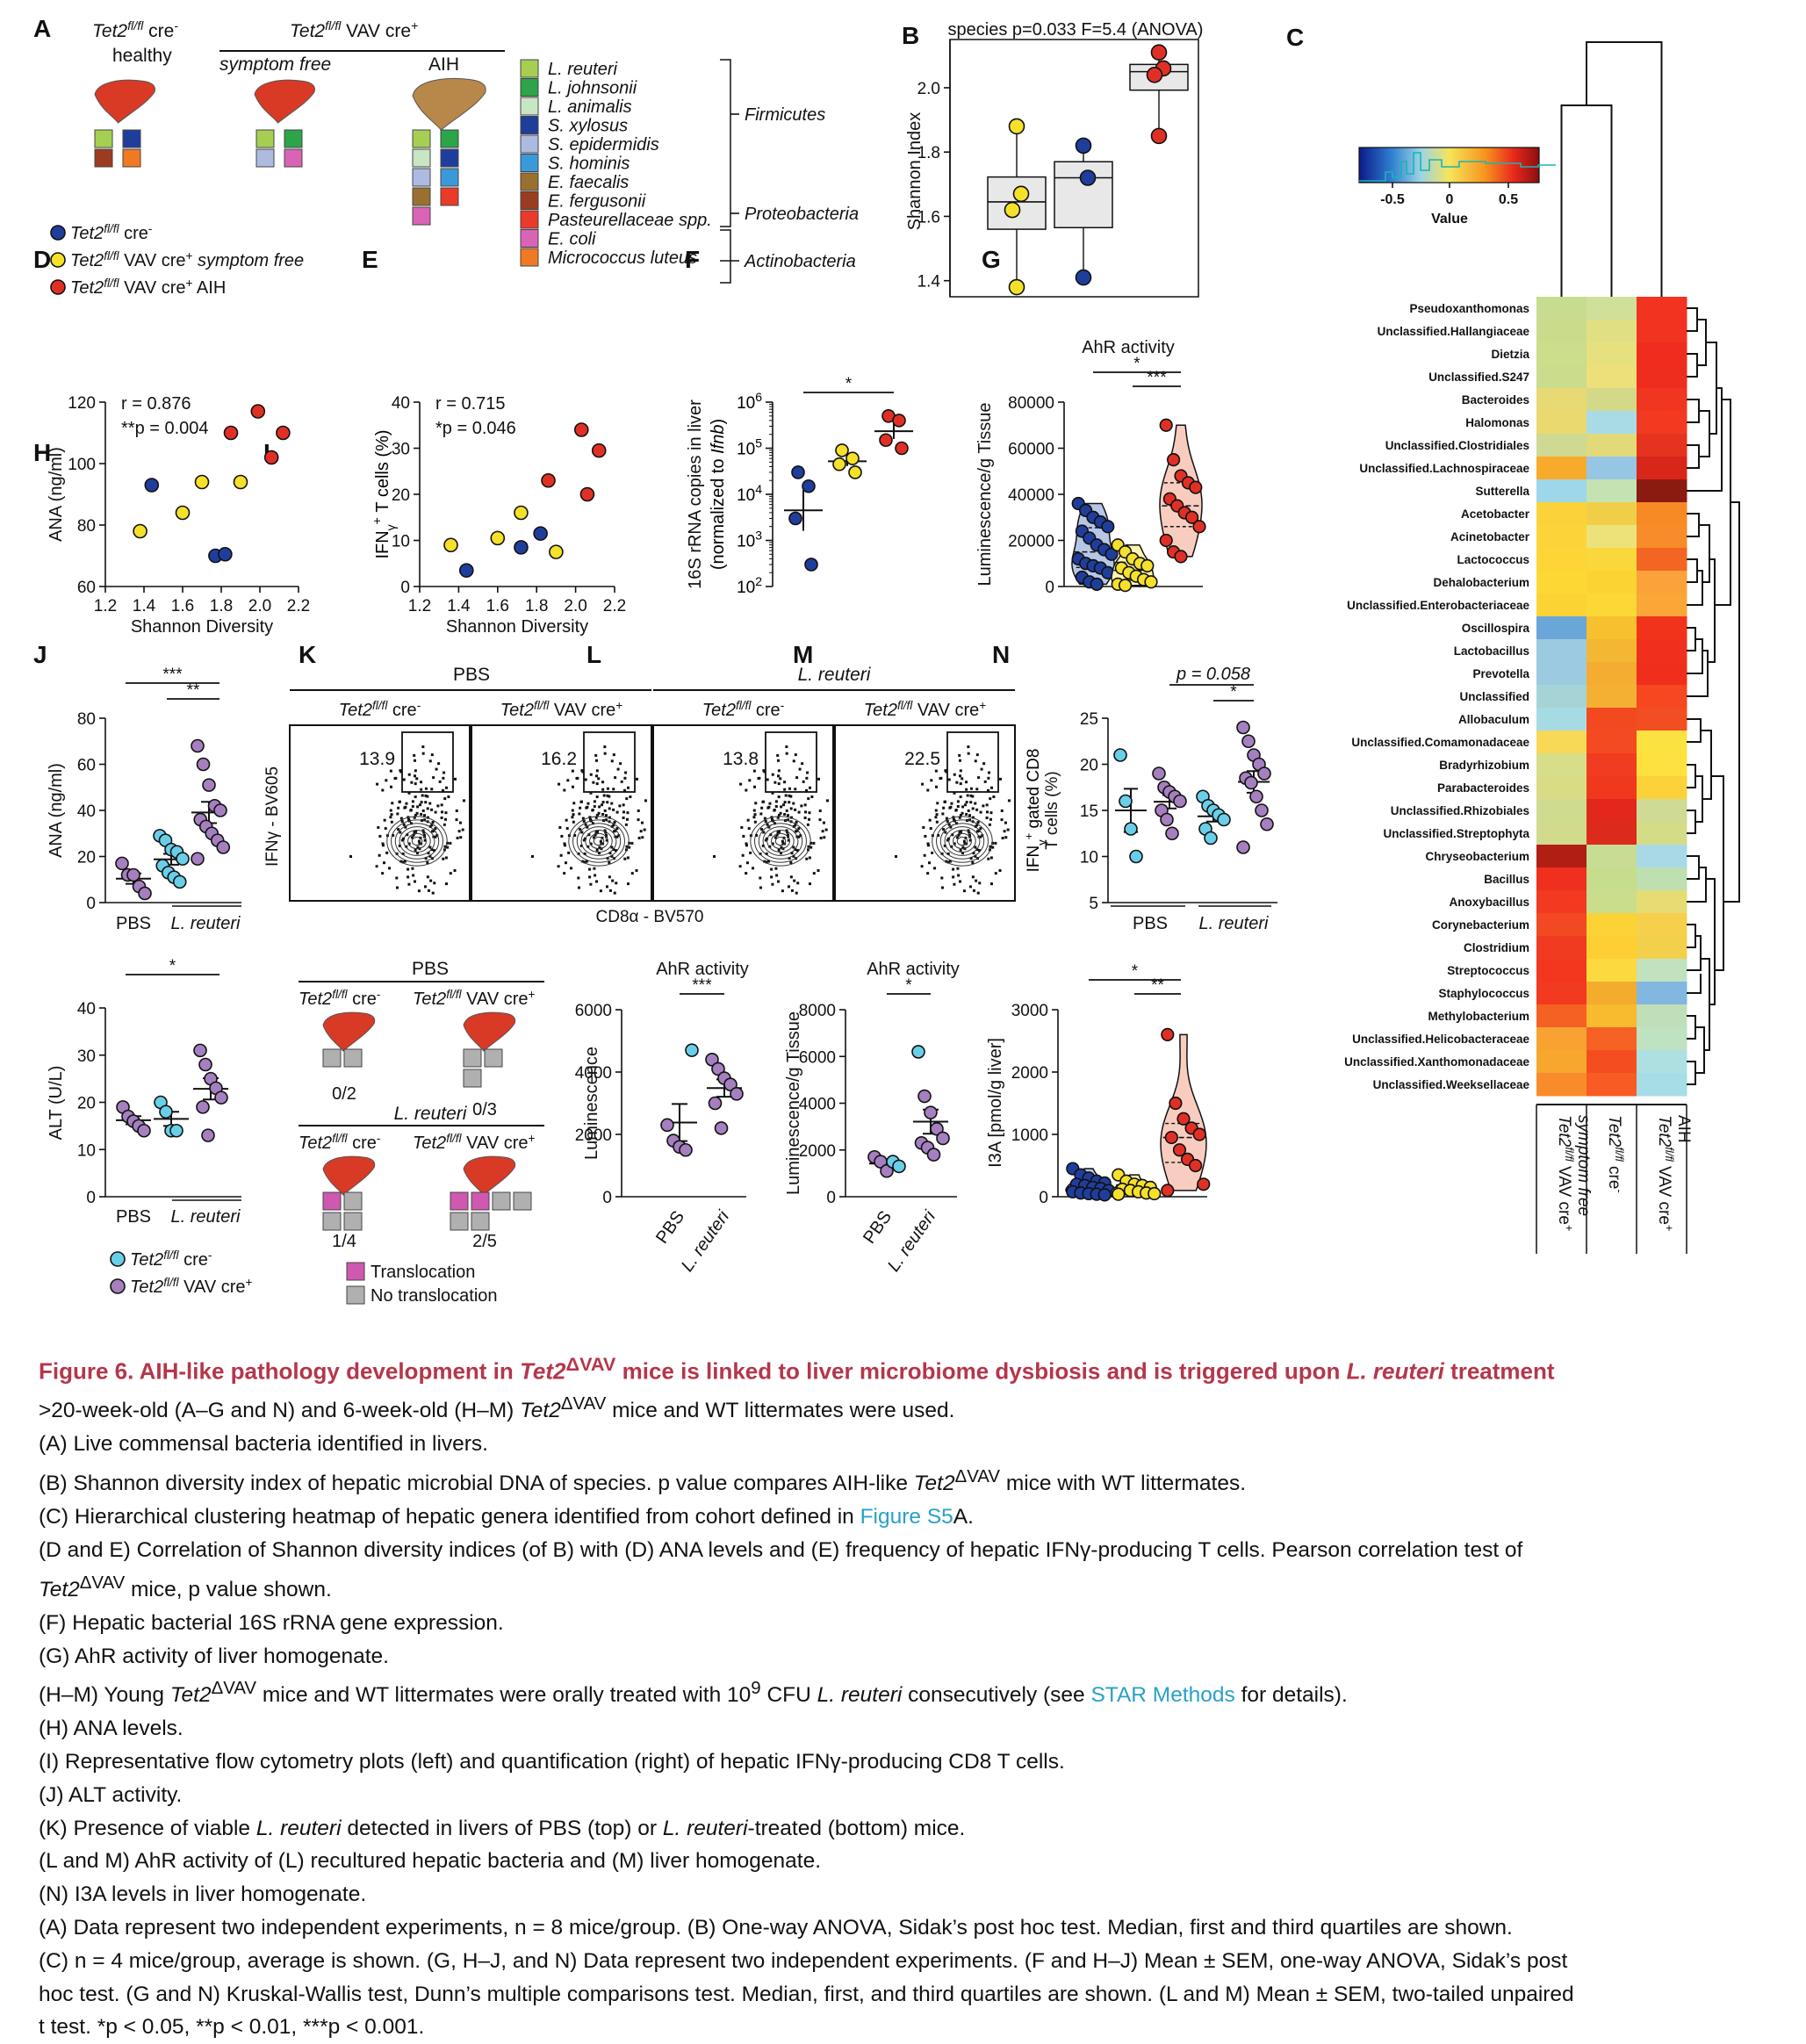  Describe the element at coordinates (86, 812) in the screenshot. I see `y-tick-label: 40` at that location.